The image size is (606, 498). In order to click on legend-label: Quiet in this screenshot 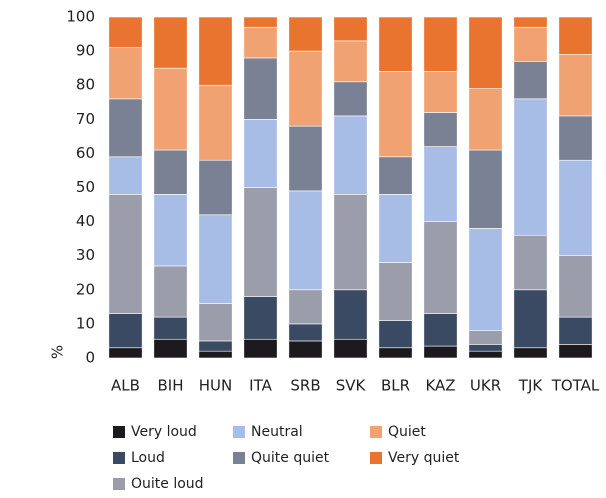, I will do `click(407, 432)`.